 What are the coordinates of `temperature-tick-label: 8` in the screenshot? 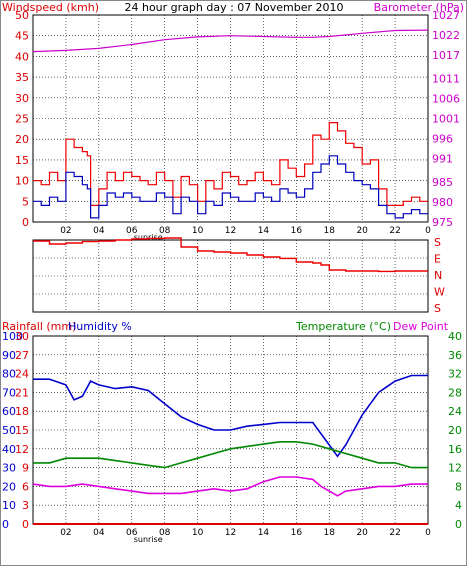 It's located at (458, 486).